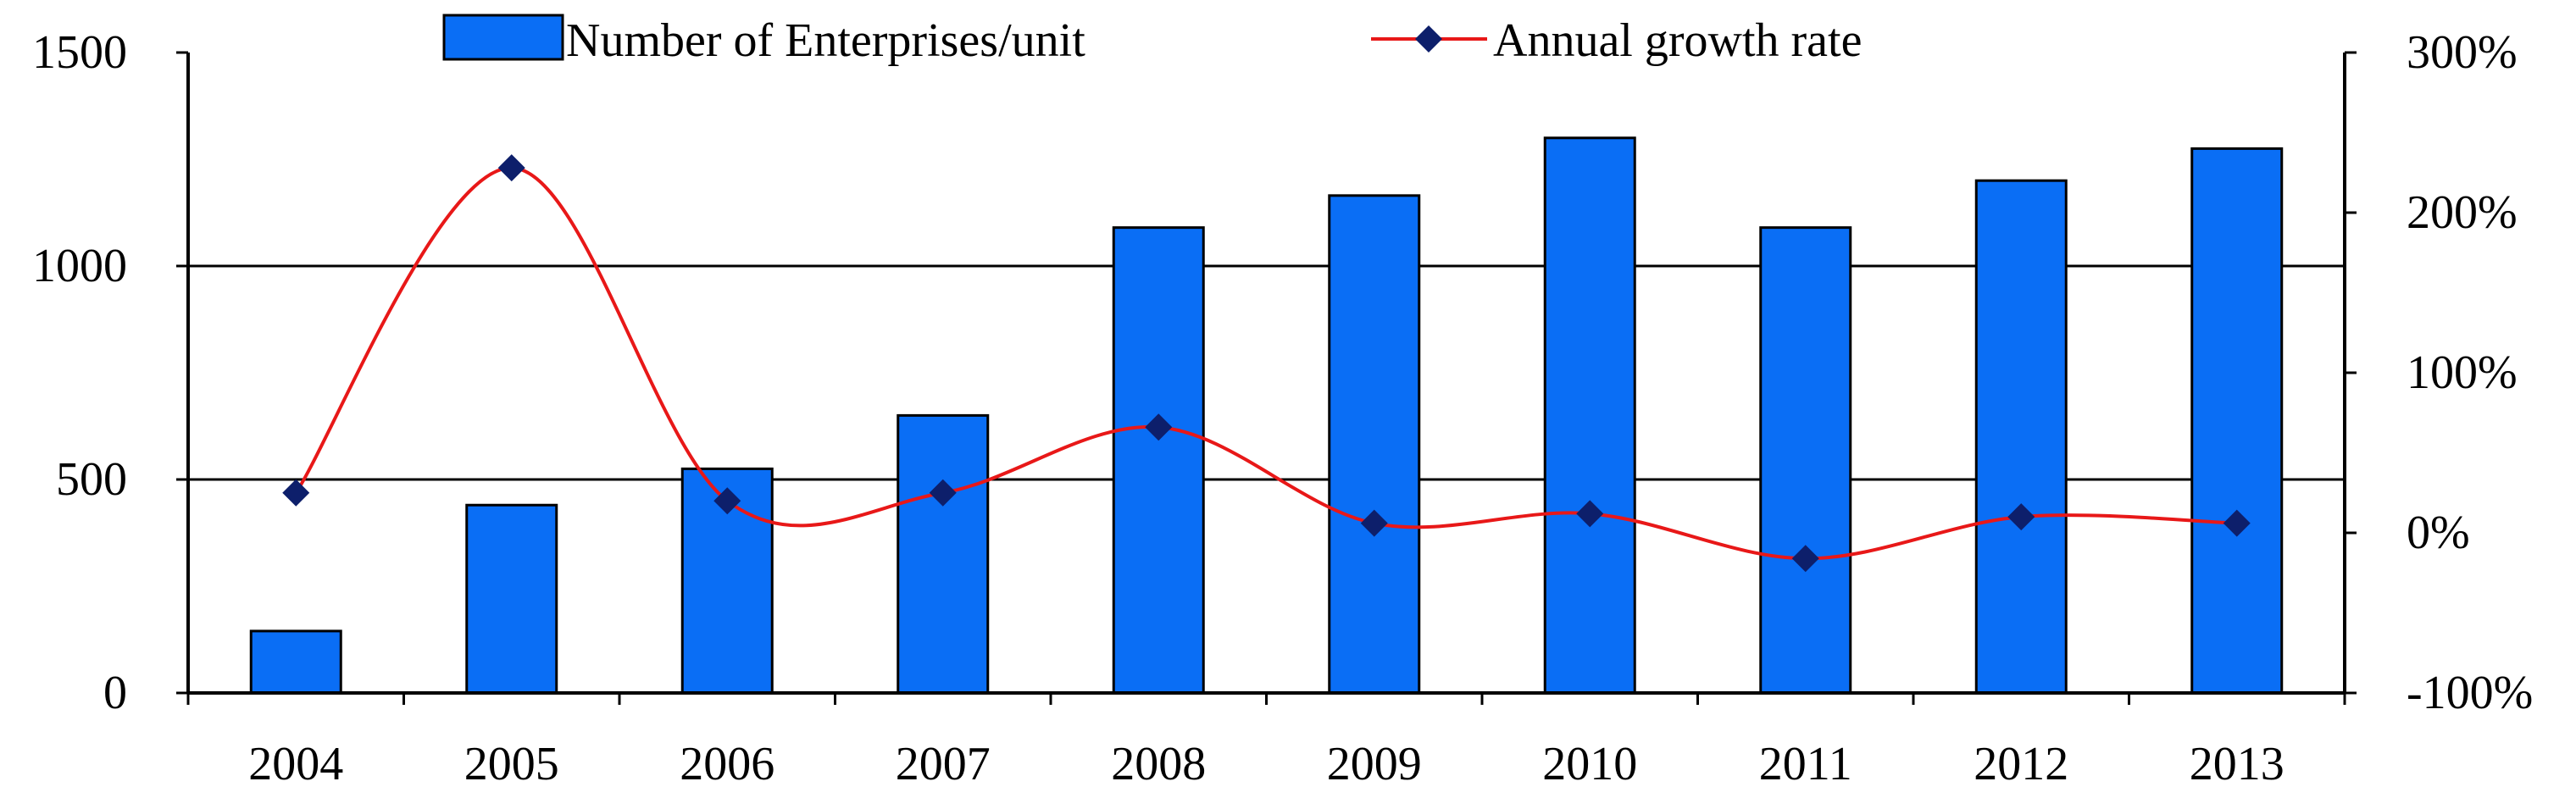 The image size is (2576, 798). What do you see at coordinates (511, 764) in the screenshot?
I see `x-tick-label-2005: 2005` at bounding box center [511, 764].